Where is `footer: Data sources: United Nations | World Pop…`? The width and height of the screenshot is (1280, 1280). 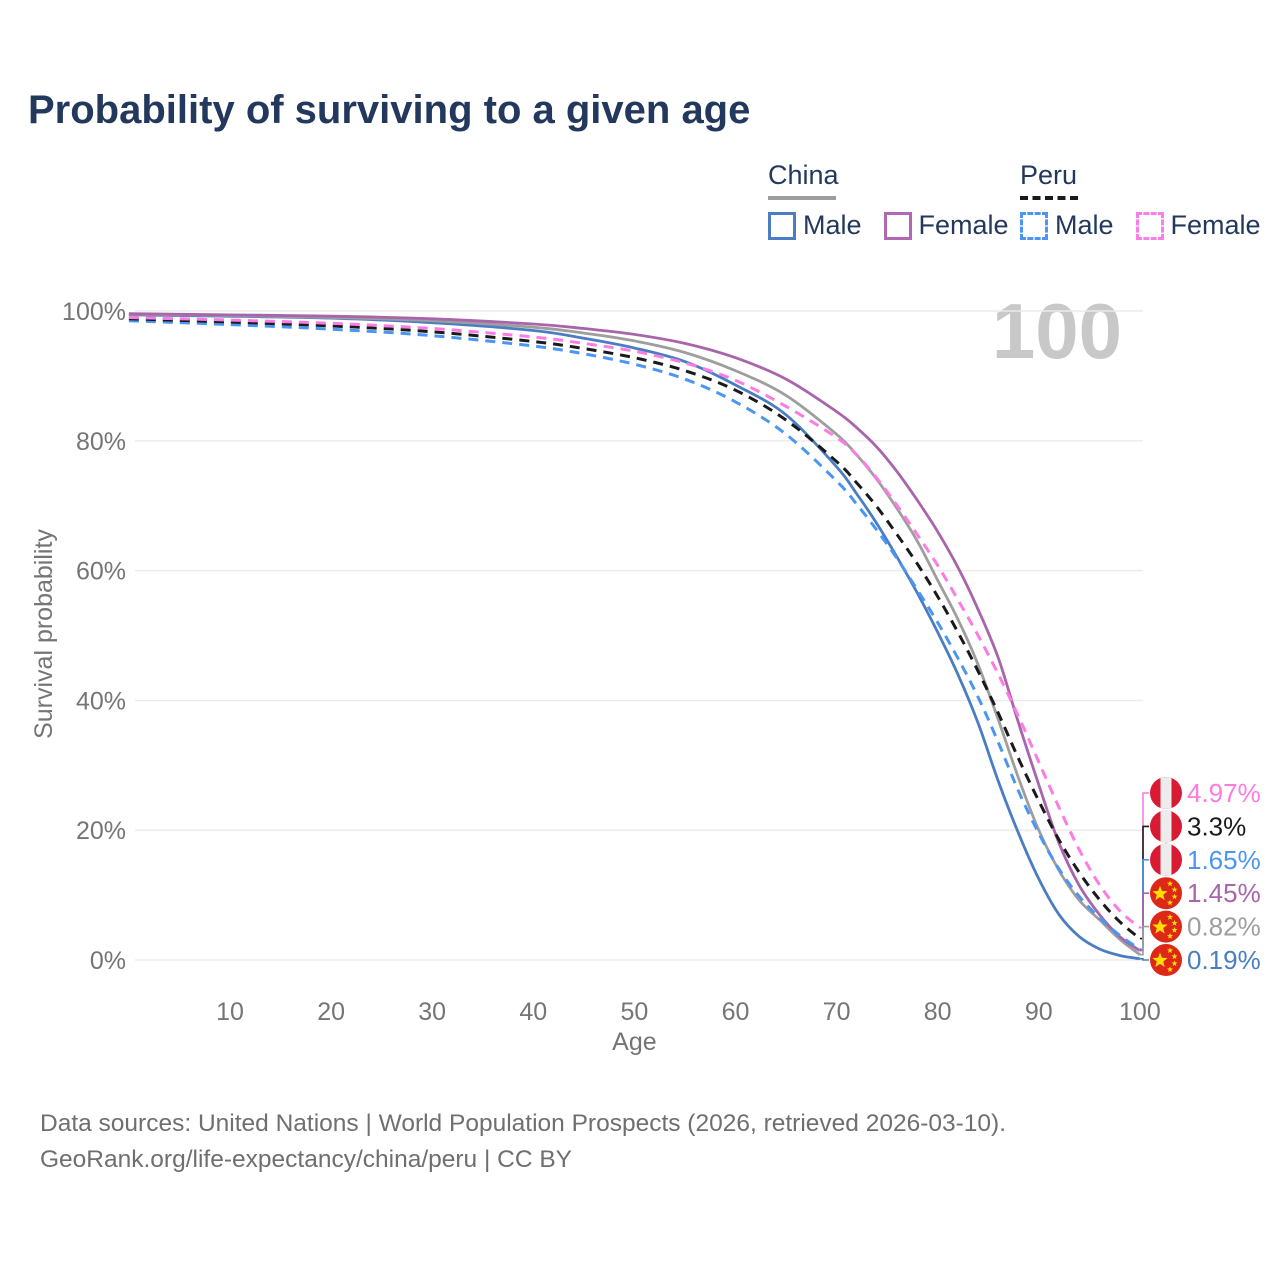
footer: Data sources: United Nations | World Pop… is located at coordinates (523, 1142).